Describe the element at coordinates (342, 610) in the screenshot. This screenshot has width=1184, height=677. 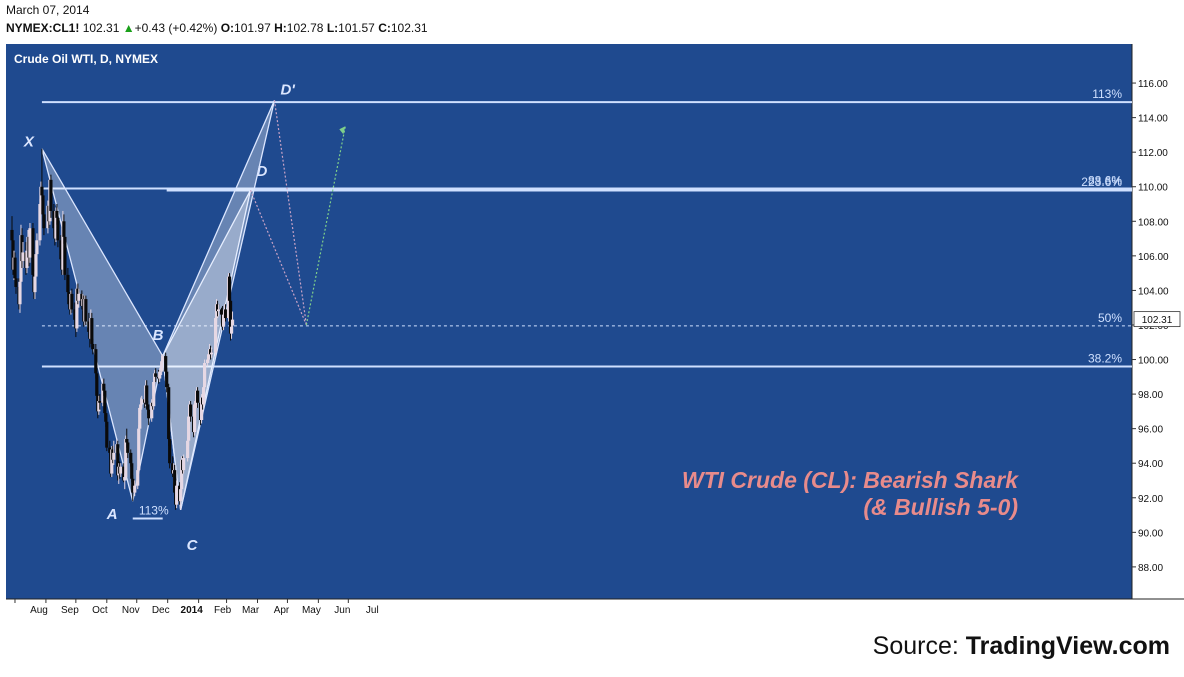
I see `x-tick-label: Jun` at that location.